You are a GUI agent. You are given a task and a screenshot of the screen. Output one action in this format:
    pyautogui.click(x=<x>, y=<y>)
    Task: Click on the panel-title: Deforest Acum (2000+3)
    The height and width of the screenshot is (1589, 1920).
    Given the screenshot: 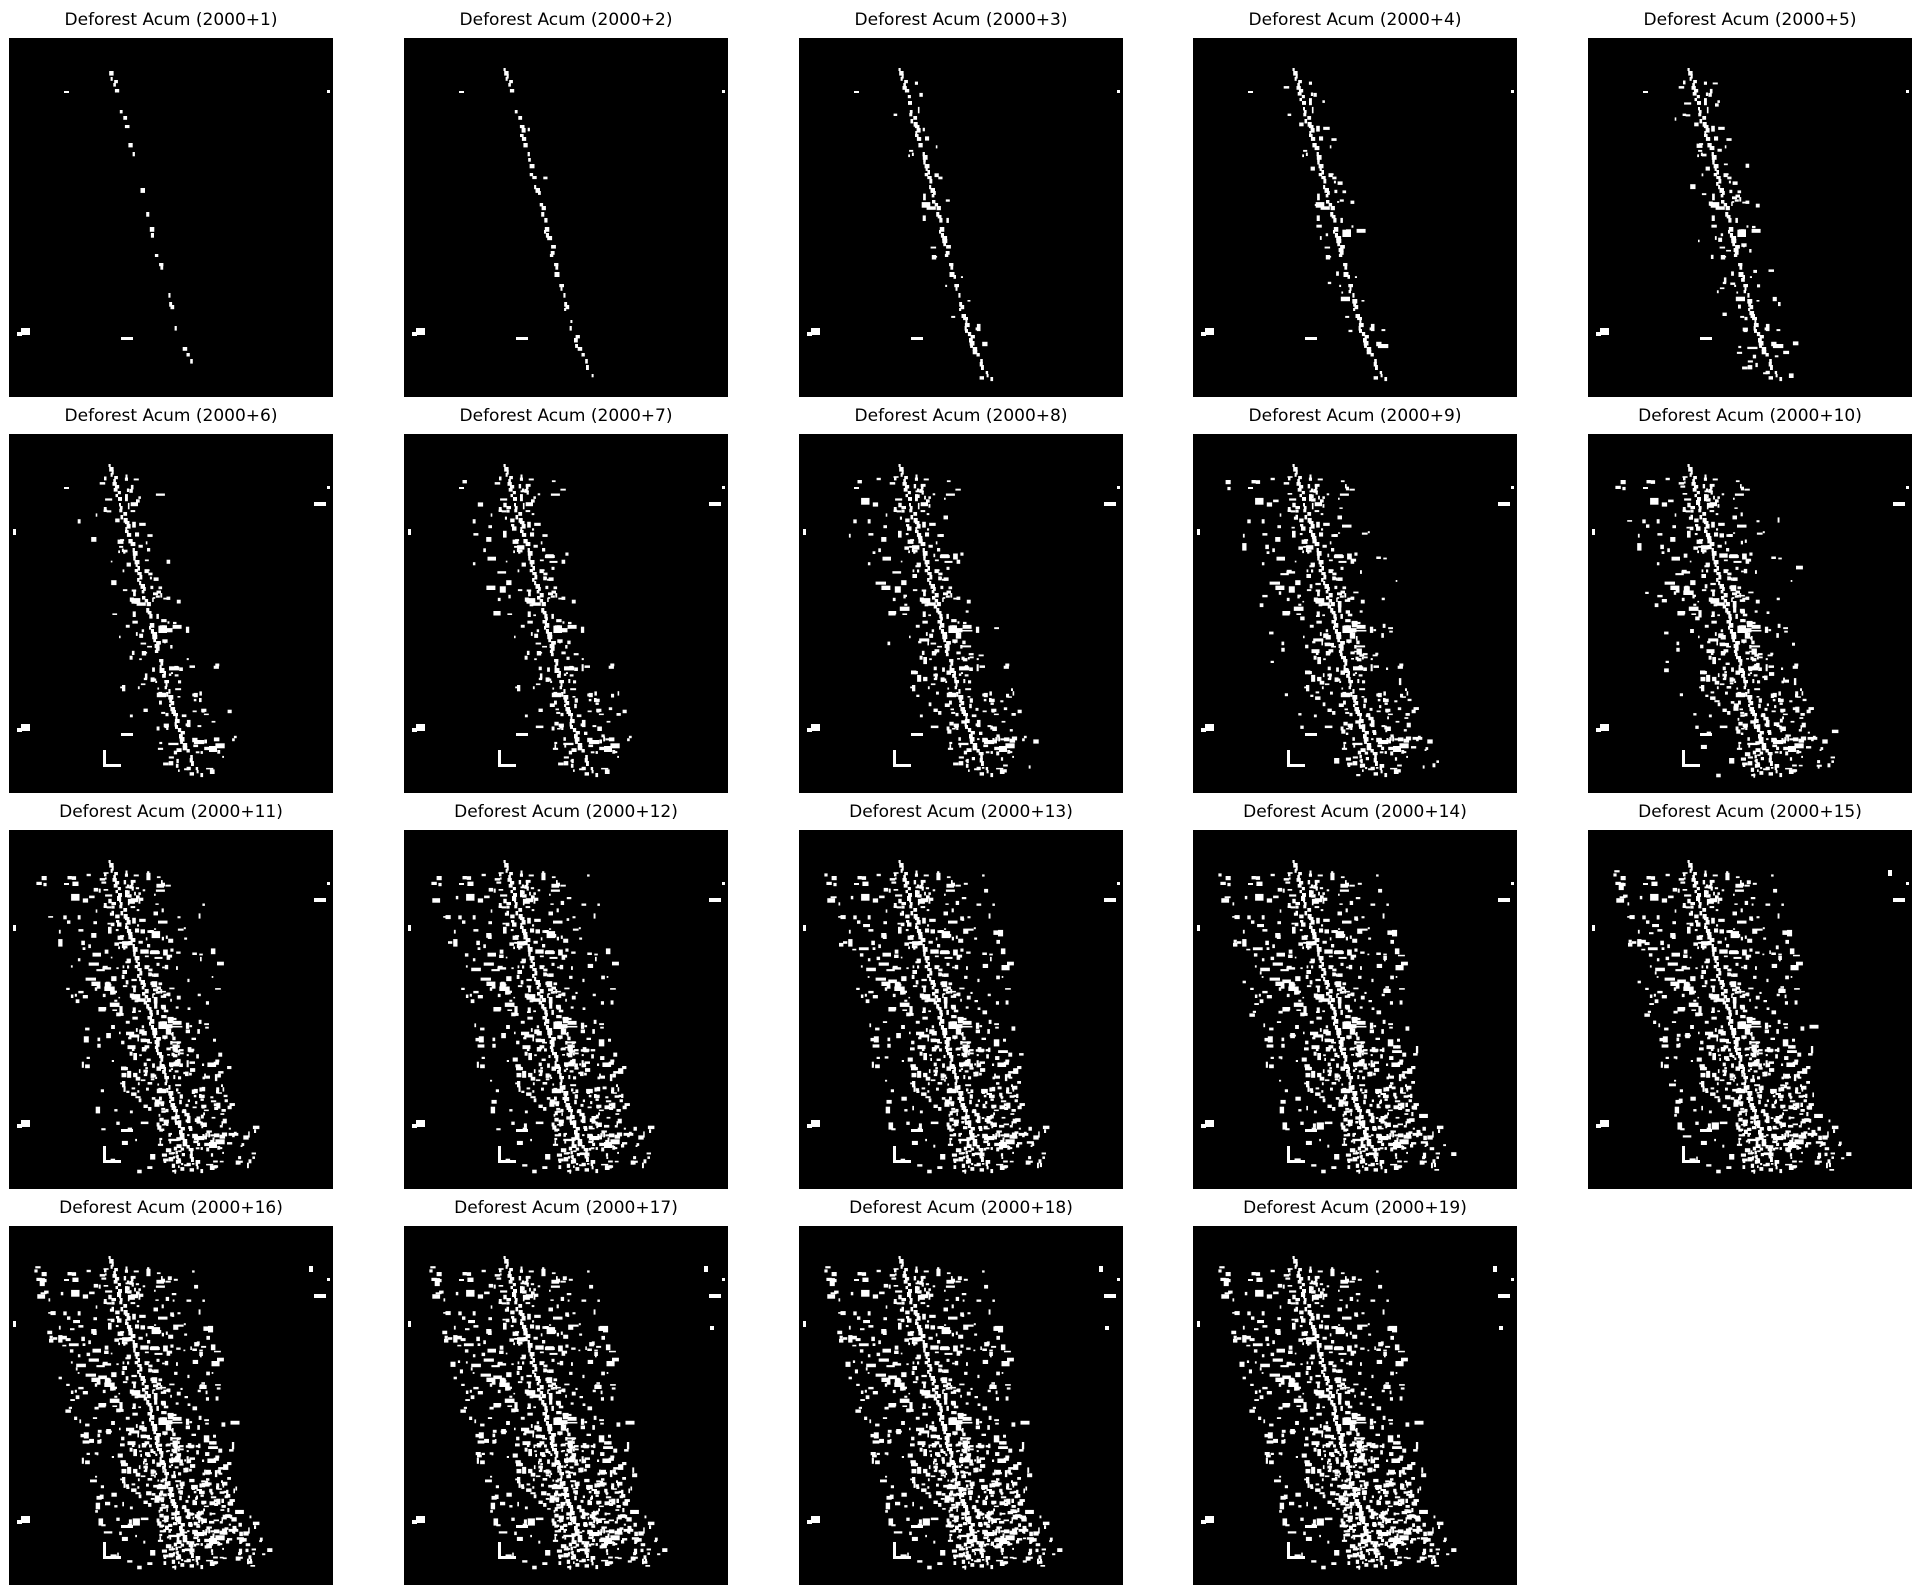 What is the action you would take?
    pyautogui.click(x=961, y=20)
    